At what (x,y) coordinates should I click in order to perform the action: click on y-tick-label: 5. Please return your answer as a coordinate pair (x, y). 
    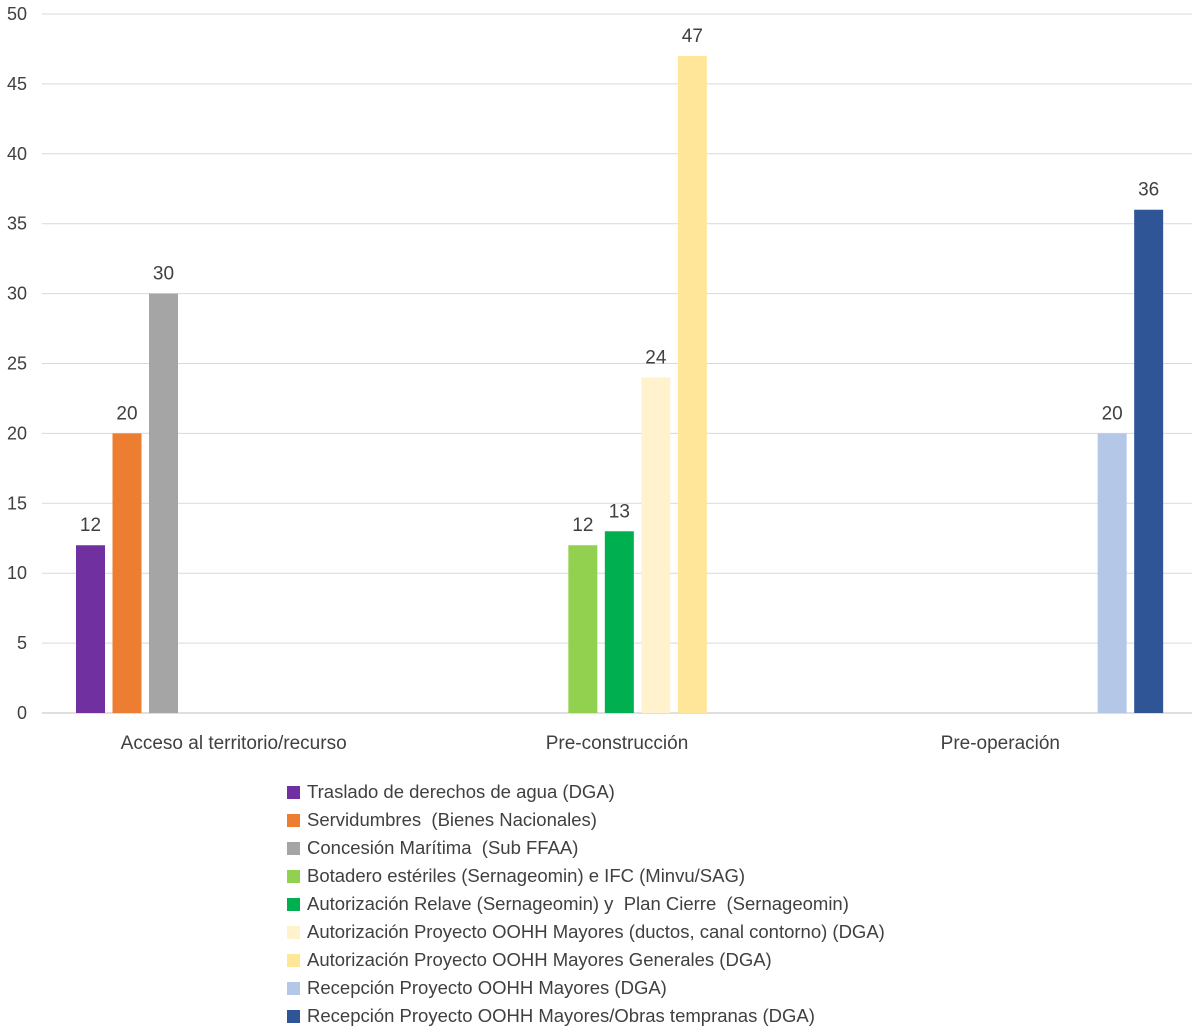
    Looking at the image, I should click on (22, 643).